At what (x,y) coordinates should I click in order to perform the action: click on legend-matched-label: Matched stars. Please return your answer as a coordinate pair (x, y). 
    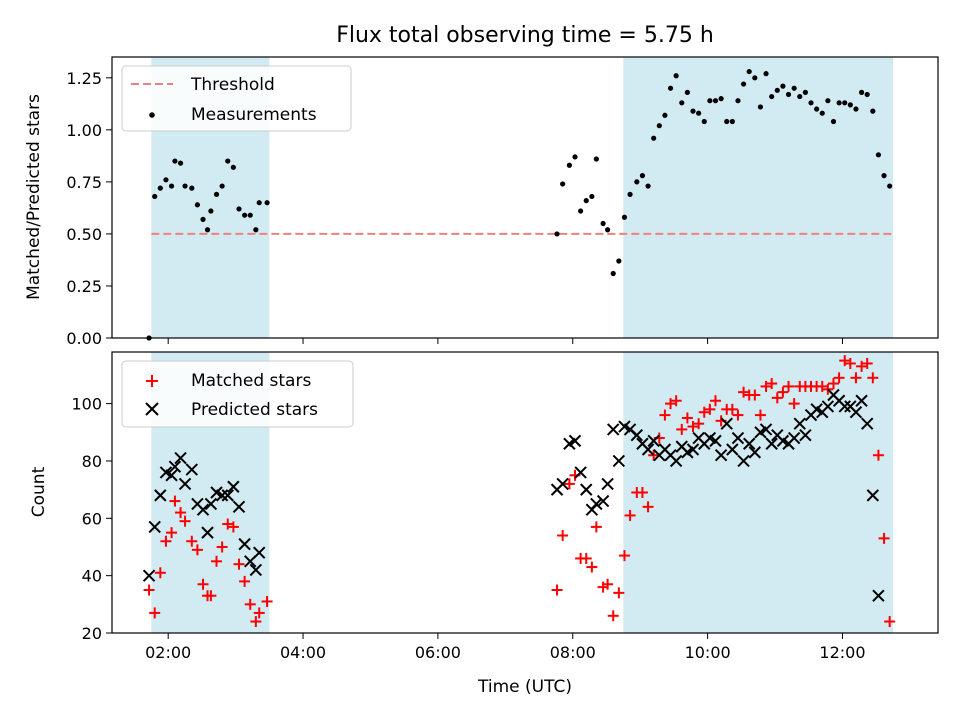
    Looking at the image, I should click on (251, 381).